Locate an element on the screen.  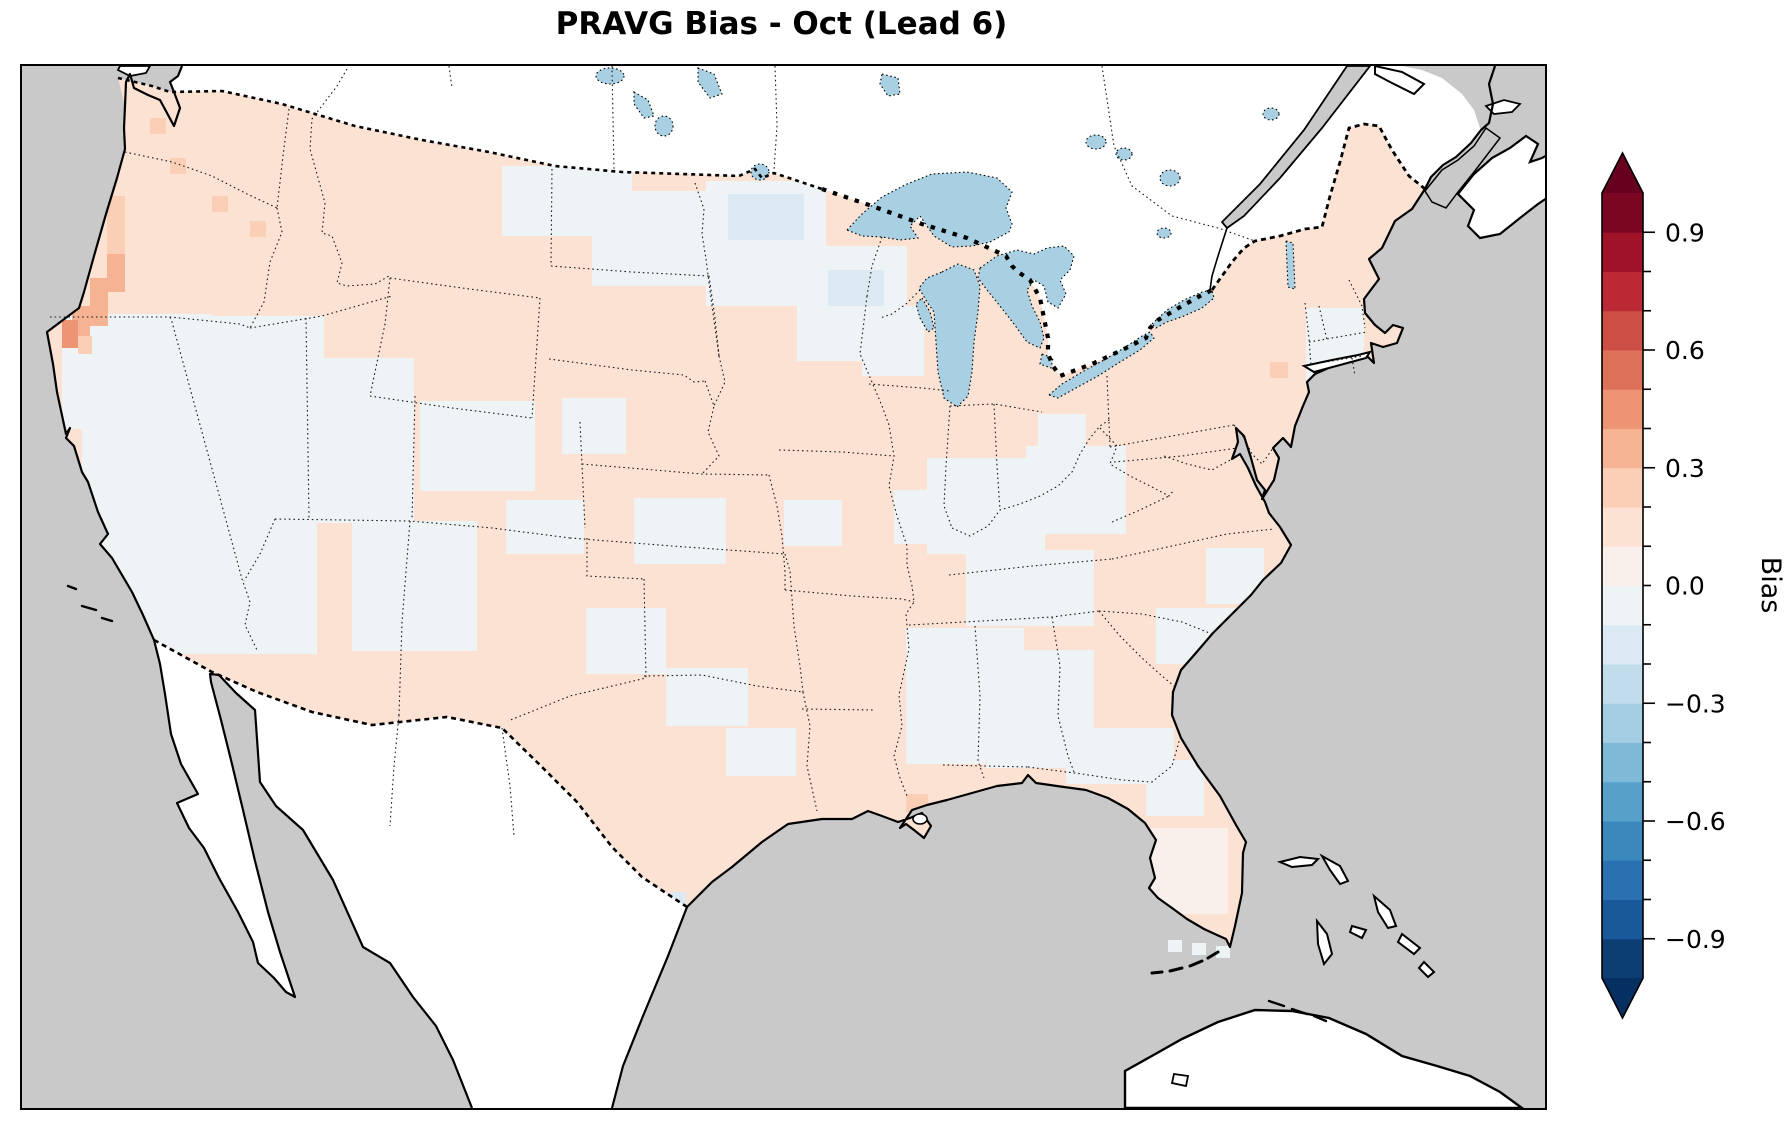
colorbar-outline is located at coordinates (1622, 585).